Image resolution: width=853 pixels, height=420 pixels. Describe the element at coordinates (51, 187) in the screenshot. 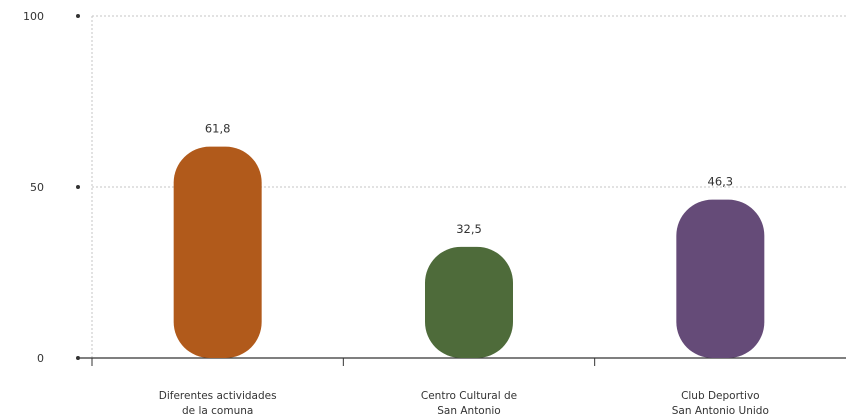

I see `y-axis-ticks: 0 50 100` at that location.